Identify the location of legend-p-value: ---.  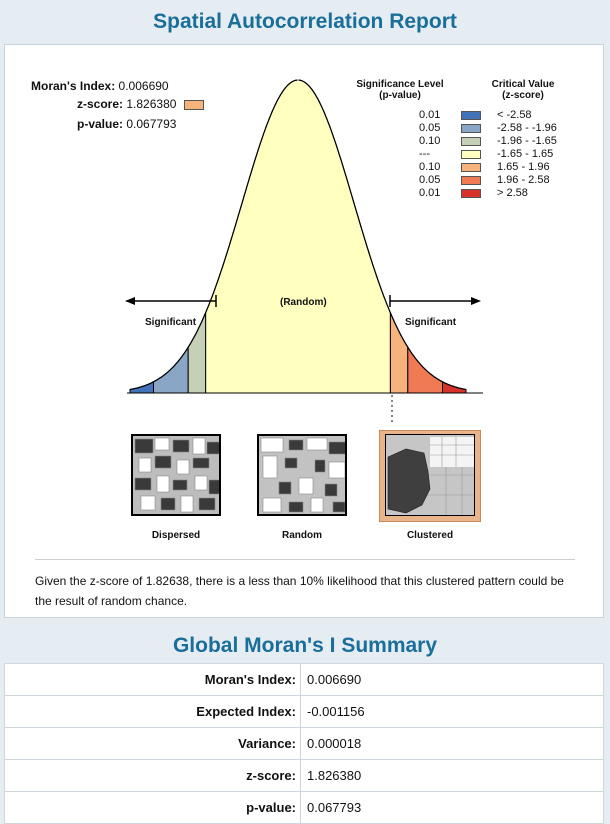
(424, 154).